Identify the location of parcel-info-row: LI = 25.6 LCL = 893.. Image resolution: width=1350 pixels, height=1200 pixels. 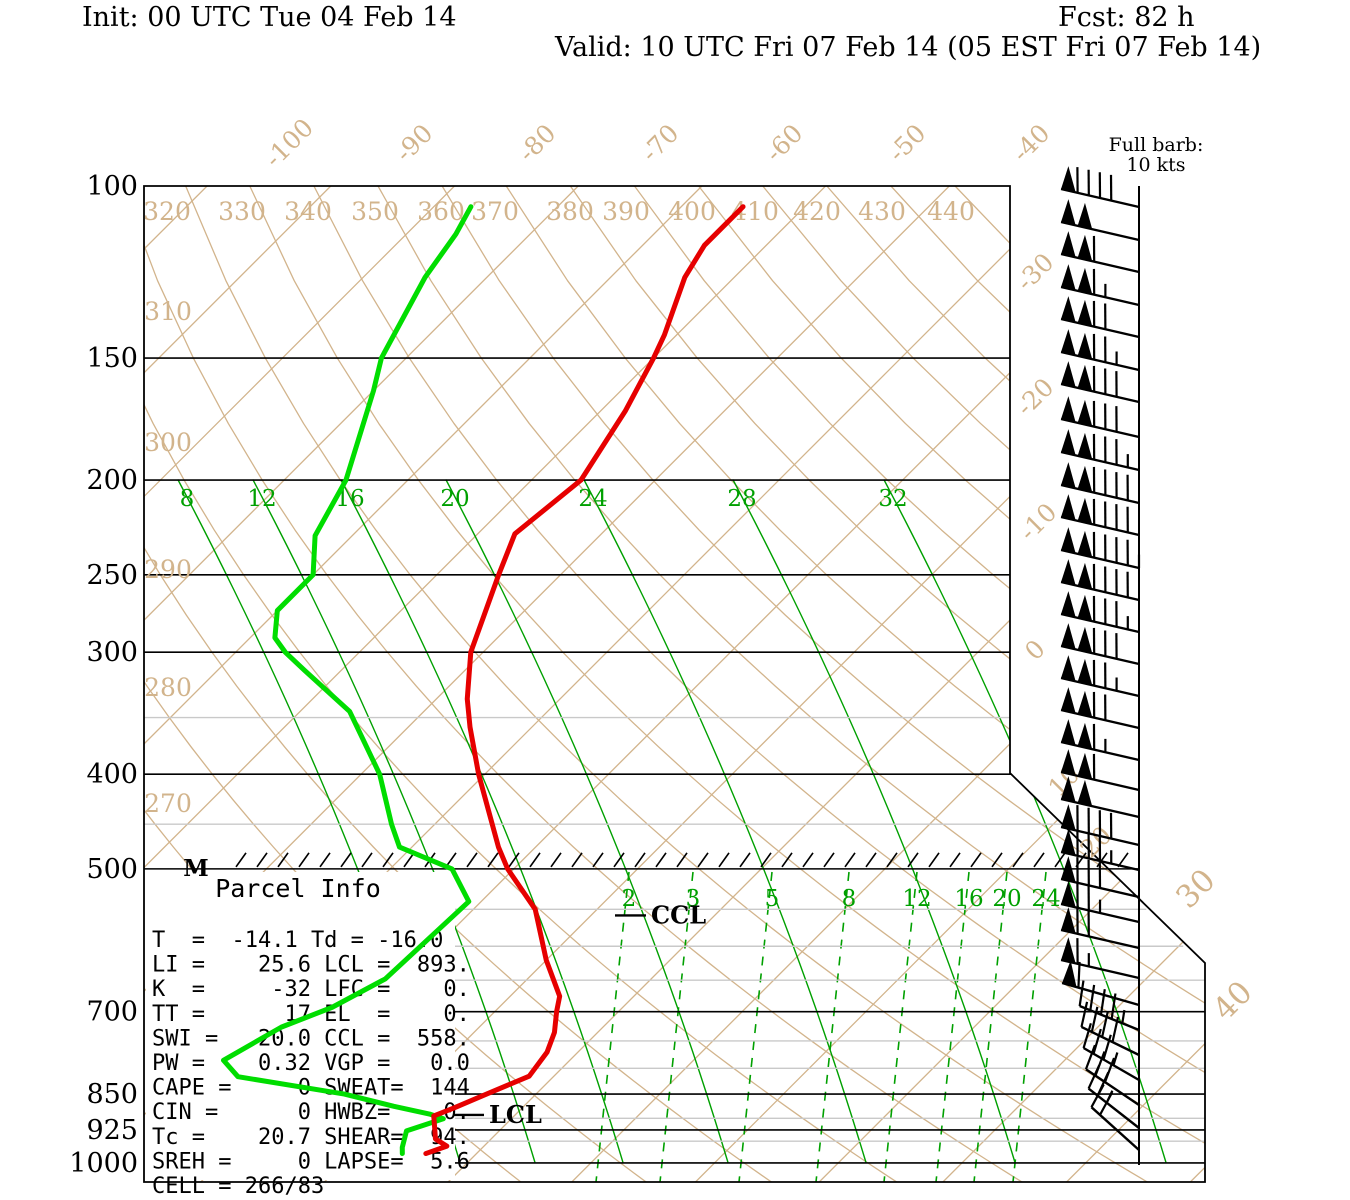
(311, 965).